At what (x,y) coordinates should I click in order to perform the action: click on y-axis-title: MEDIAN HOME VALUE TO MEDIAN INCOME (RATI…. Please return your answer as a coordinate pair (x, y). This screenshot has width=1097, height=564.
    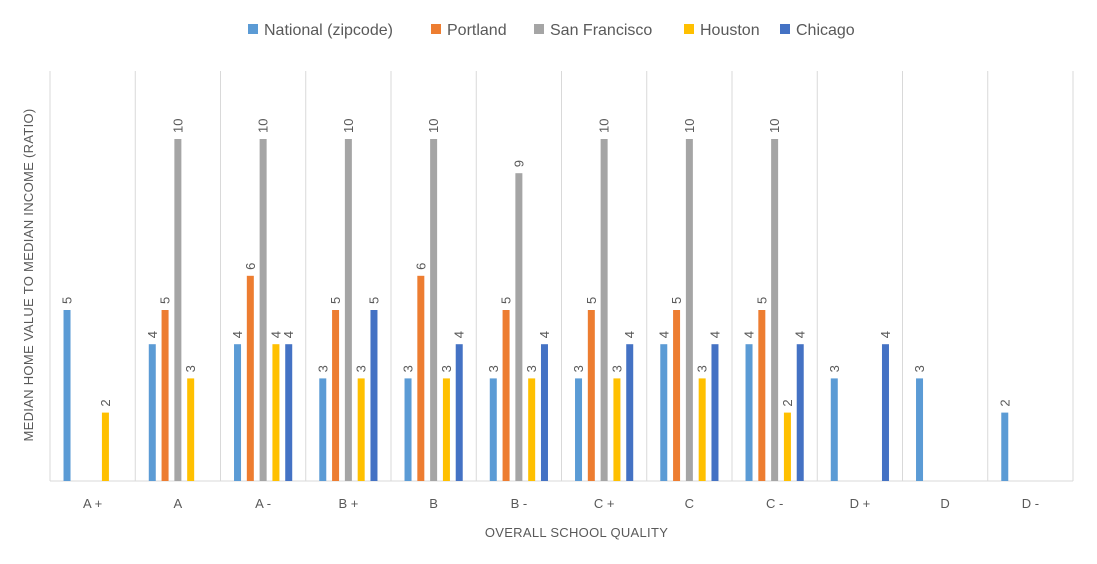
    Looking at the image, I should click on (28, 274).